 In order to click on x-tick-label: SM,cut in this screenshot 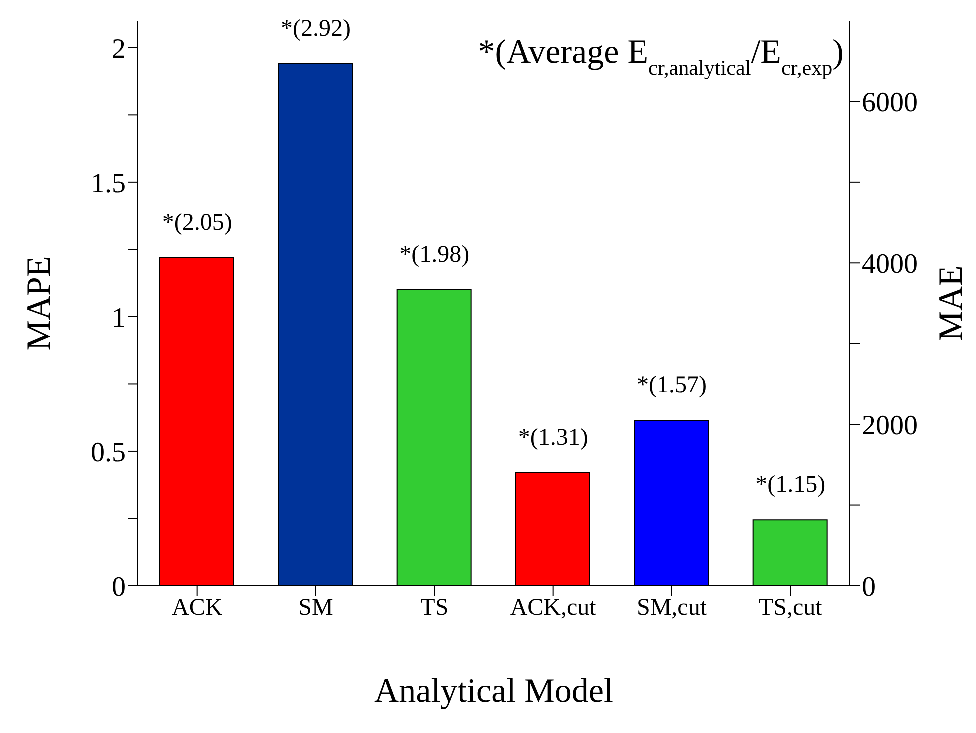, I will do `click(672, 608)`.